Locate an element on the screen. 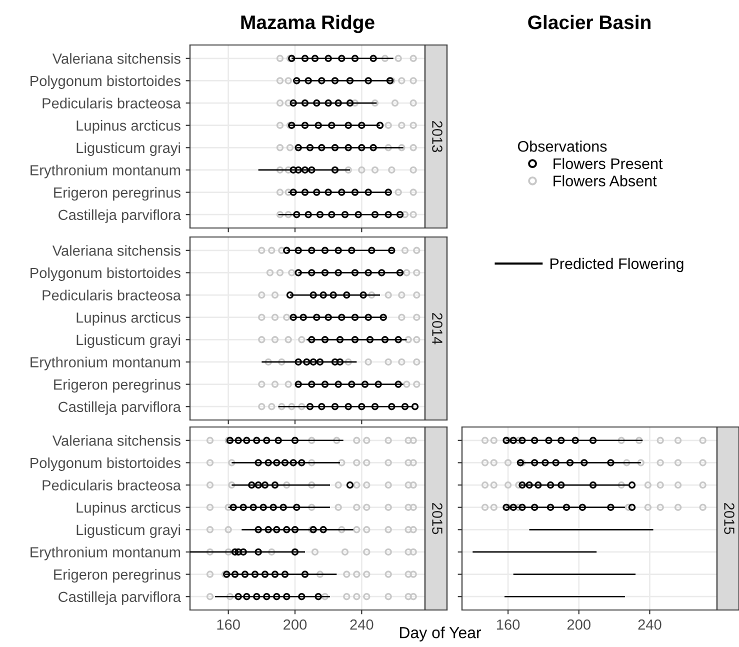 The height and width of the screenshot is (647, 739). chart-title: Glacier Basin is located at coordinates (589, 22).